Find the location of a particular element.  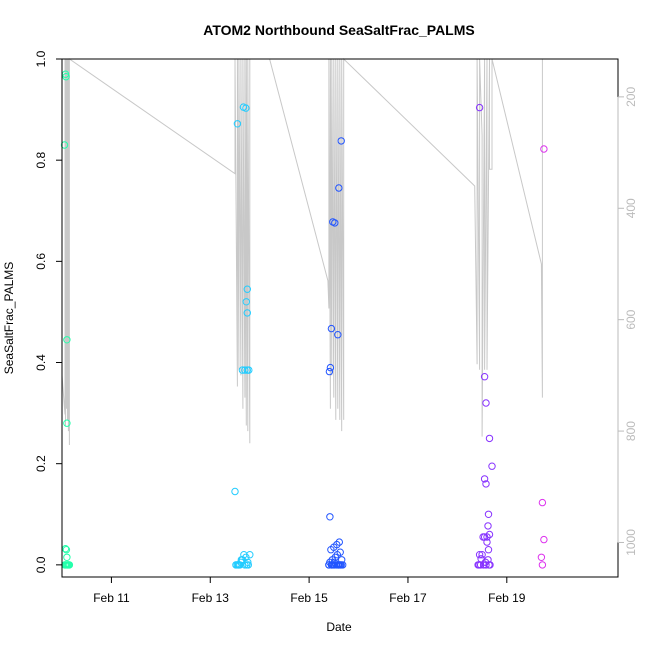

x-tick-label: Feb 13 is located at coordinates (211, 598).